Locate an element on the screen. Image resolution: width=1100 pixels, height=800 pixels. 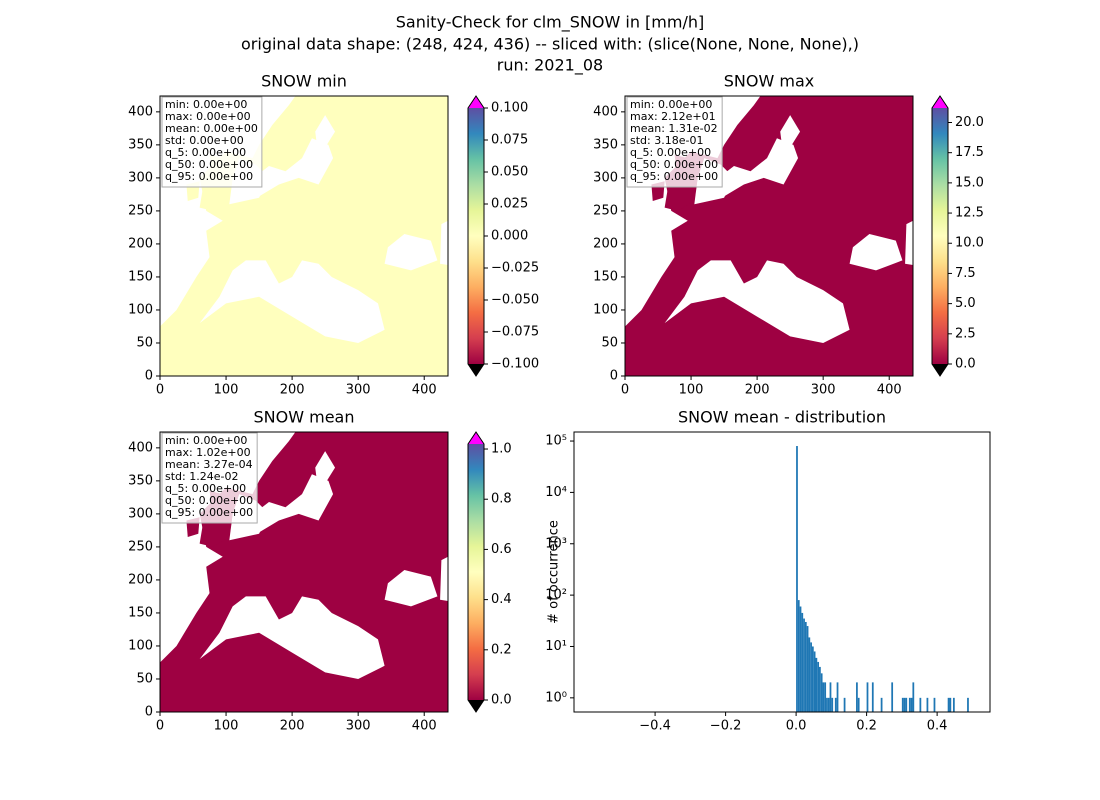
figure-title: Sanity-Check for clm_SNOW in [mm/h] is located at coordinates (550, 23).